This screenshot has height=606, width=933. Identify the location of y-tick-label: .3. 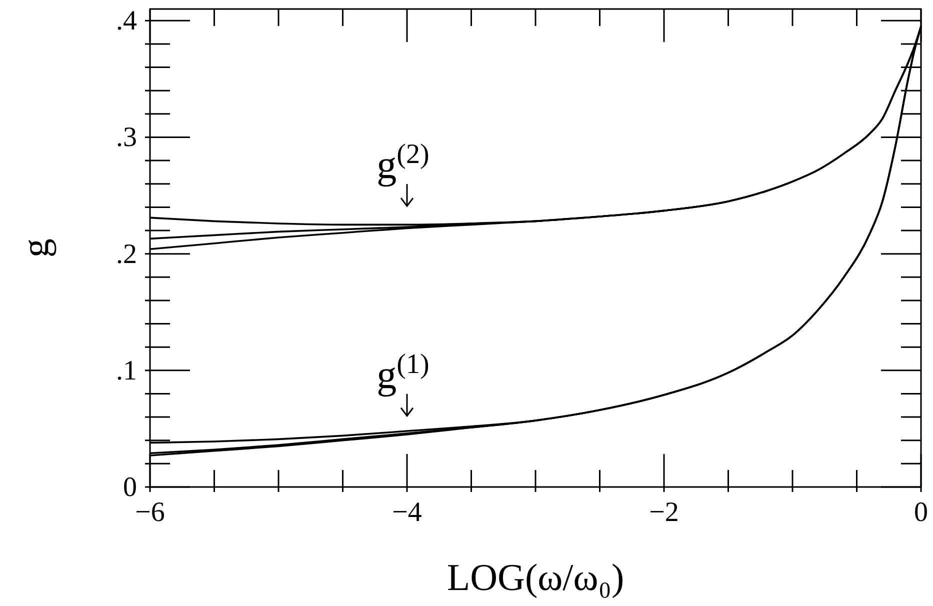
(126, 138).